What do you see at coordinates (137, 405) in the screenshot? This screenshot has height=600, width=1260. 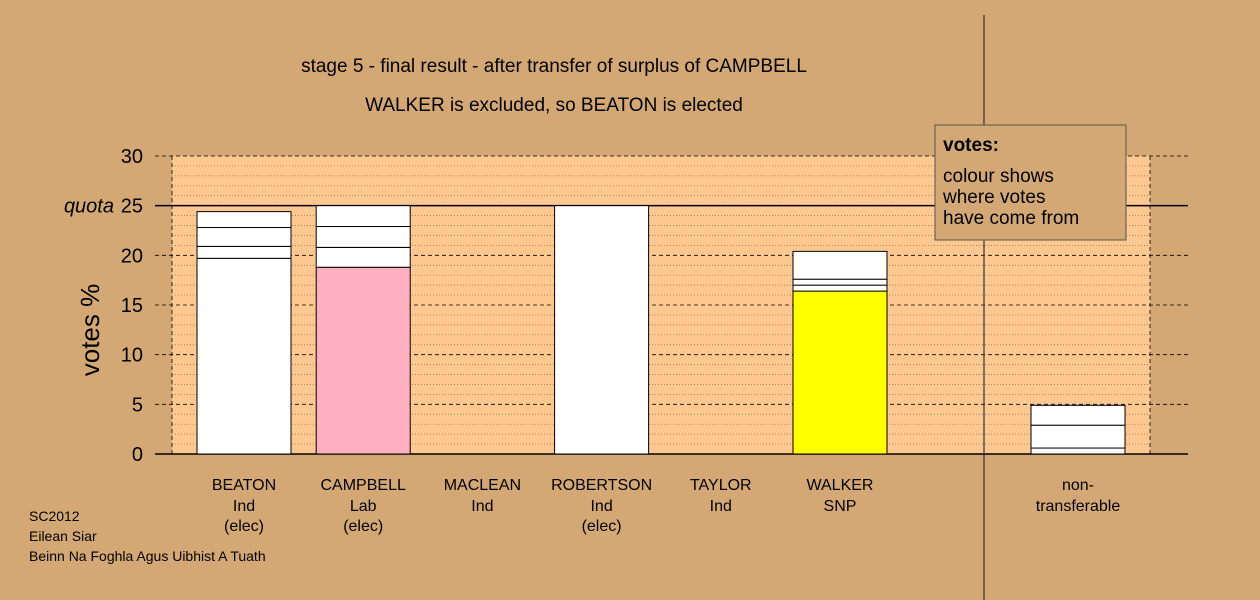 I see `y-tick-label: 5` at bounding box center [137, 405].